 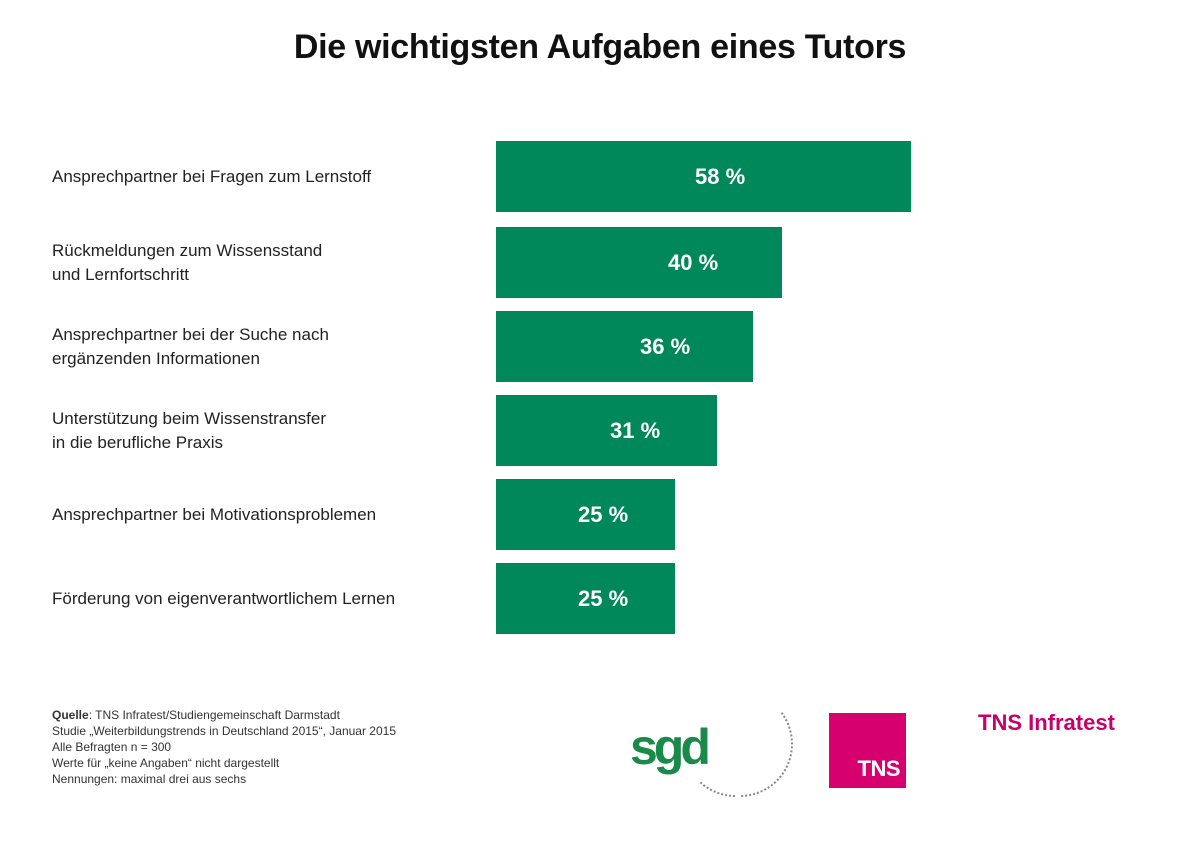 What do you see at coordinates (149, 779) in the screenshot?
I see `mentions-line: Nennungen: maximal drei aus sechs` at bounding box center [149, 779].